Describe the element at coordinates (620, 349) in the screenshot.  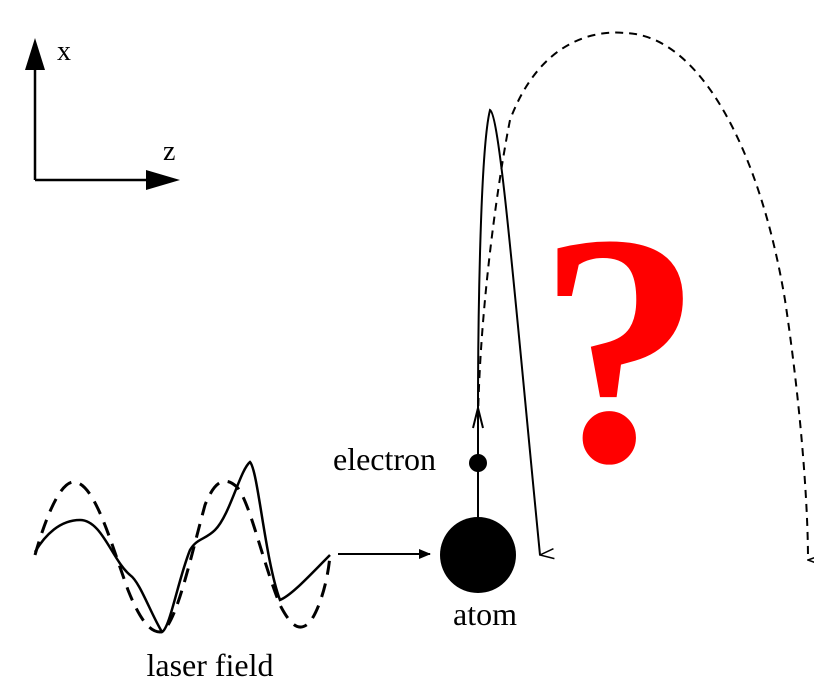
I see `question-mark: ?` at that location.